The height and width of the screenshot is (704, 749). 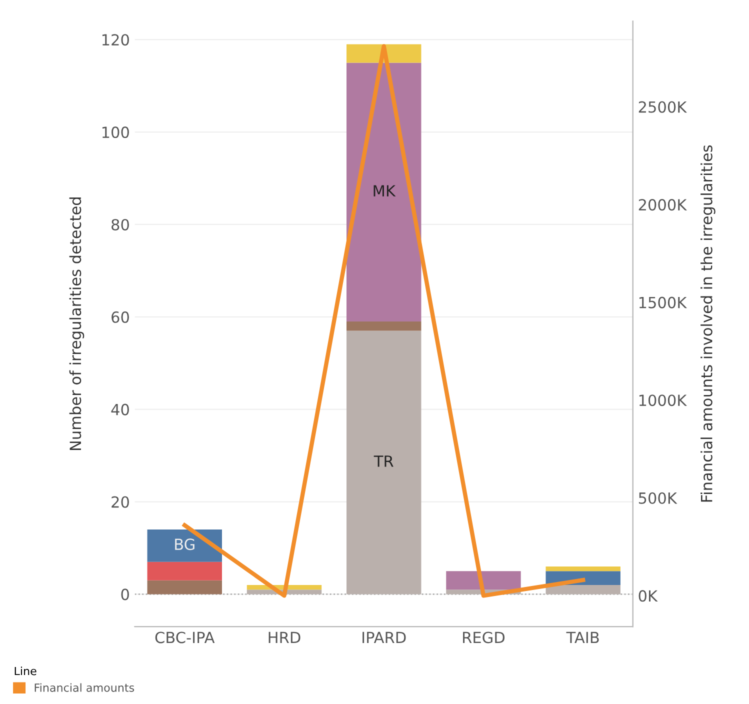 What do you see at coordinates (120, 317) in the screenshot?
I see `y-tick-label: 60` at bounding box center [120, 317].